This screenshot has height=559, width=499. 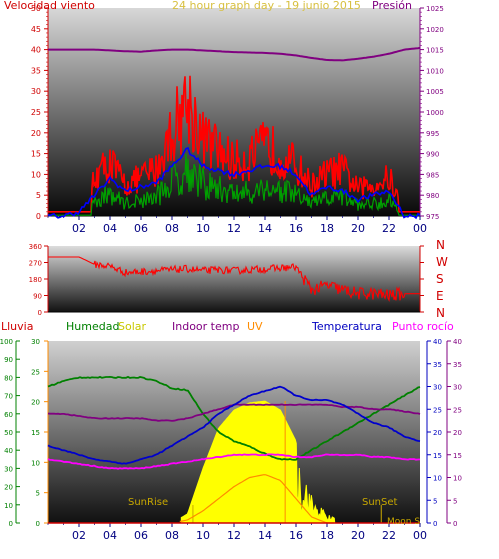 I want to click on compass-s: S, so click(x=440, y=279).